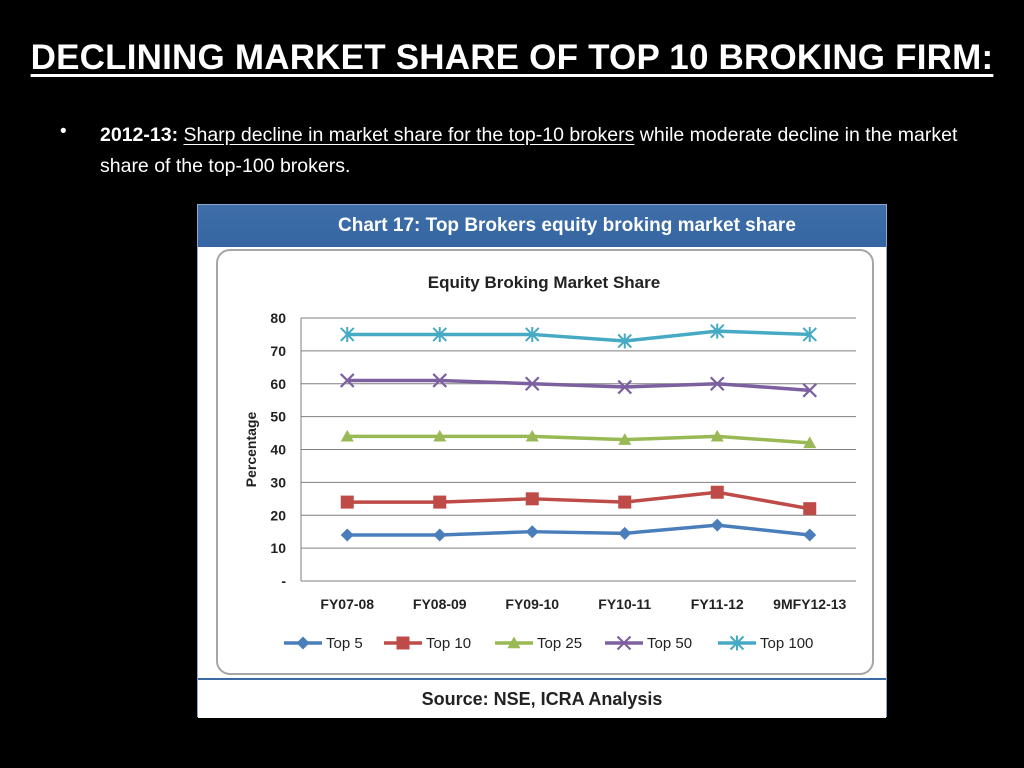  Describe the element at coordinates (786, 643) in the screenshot. I see `legend-label: Top 100` at that location.